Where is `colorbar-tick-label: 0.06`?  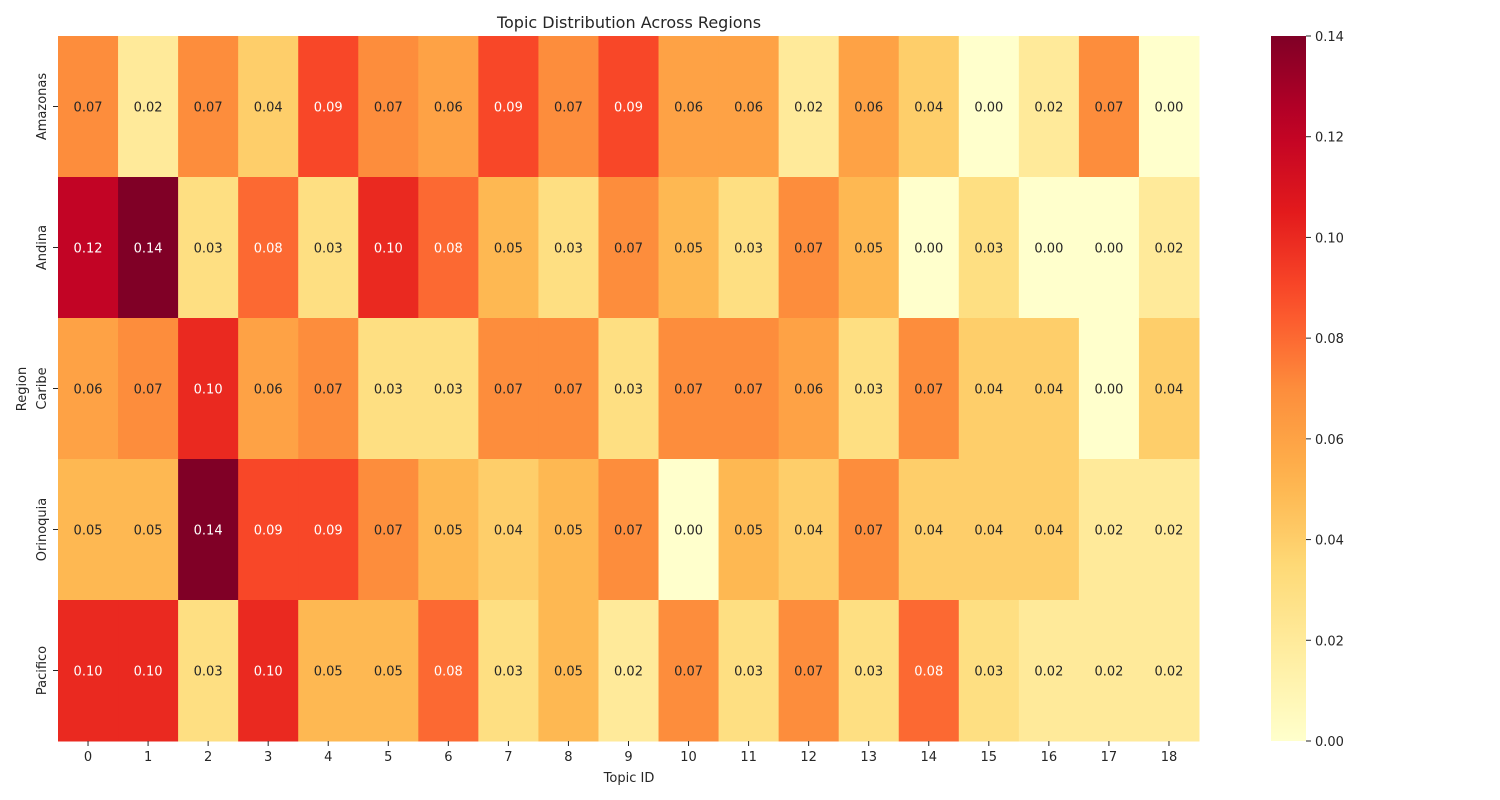
colorbar-tick-label: 0.06 is located at coordinates (1329, 440).